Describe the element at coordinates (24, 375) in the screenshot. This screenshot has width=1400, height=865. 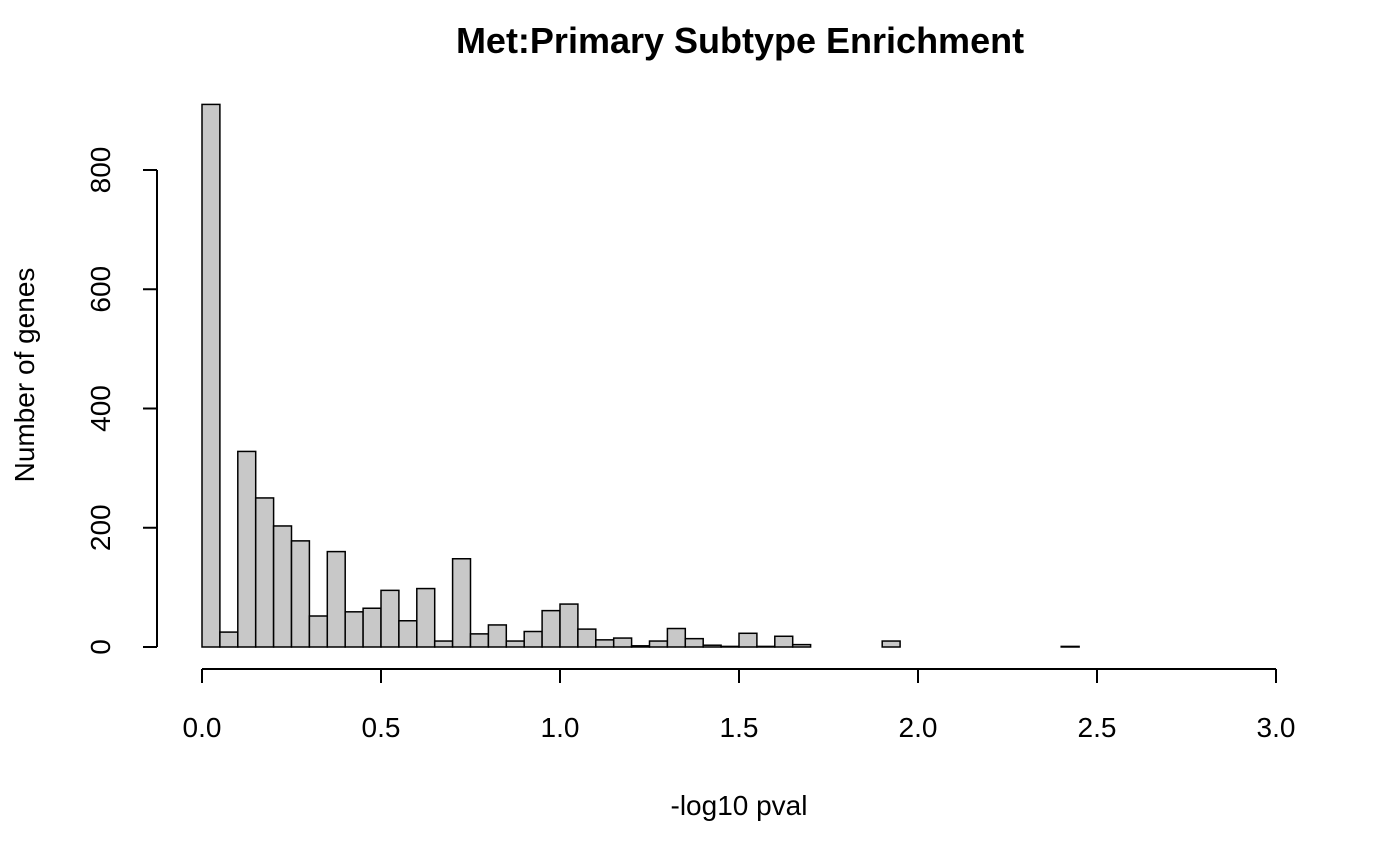
I see `y-axis-label: Number of genes` at that location.